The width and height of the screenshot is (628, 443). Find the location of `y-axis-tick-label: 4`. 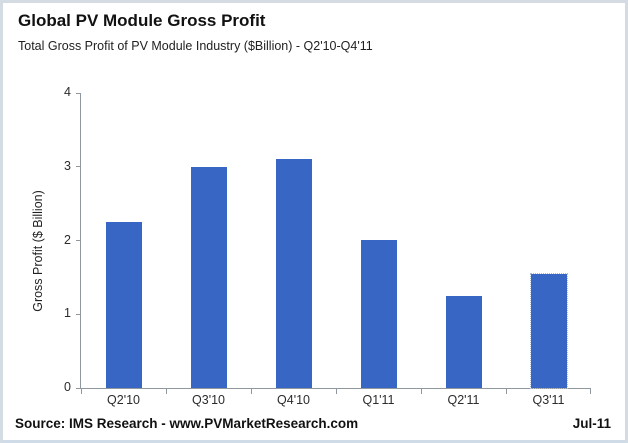

y-axis-tick-label: 4 is located at coordinates (67, 92).